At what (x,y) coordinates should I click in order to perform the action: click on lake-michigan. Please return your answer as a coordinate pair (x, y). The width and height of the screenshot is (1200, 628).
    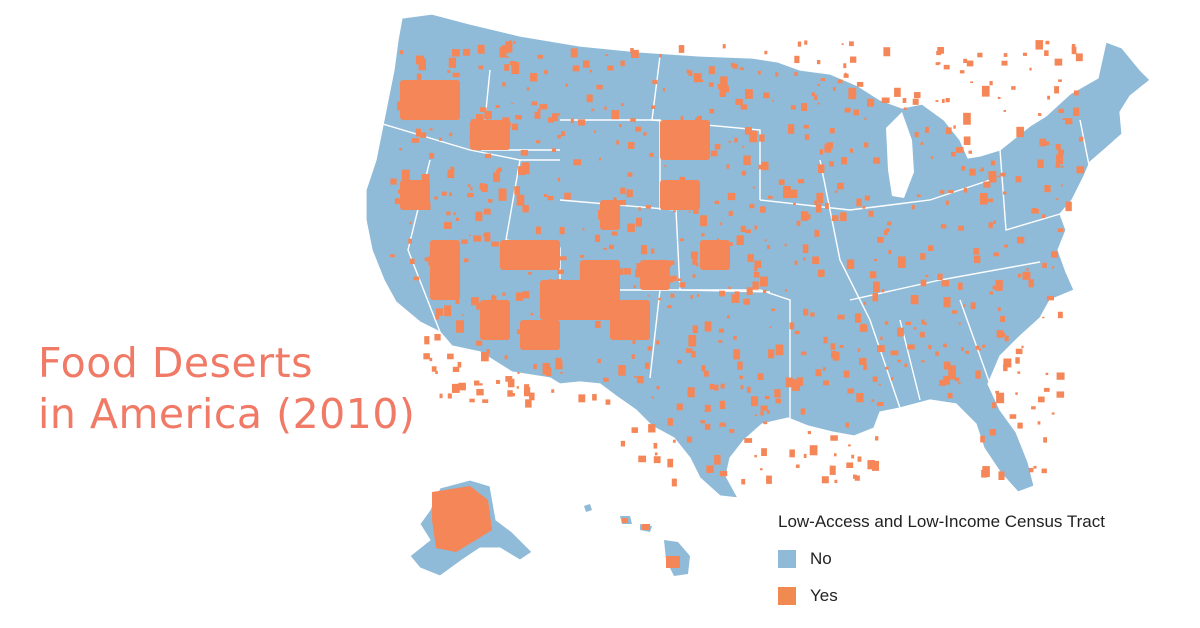
    Looking at the image, I should click on (900, 155).